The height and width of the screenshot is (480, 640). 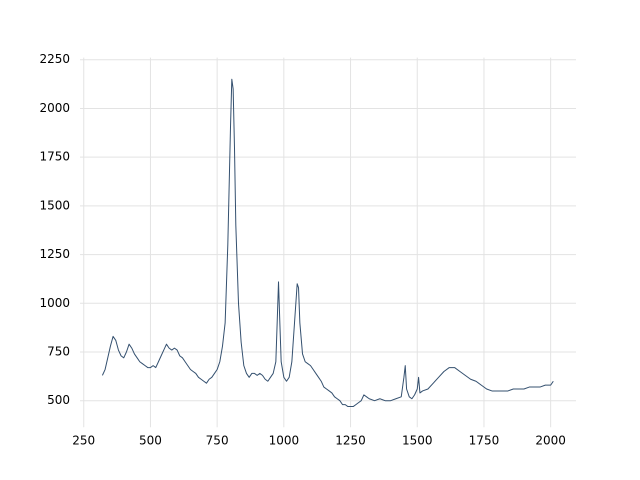 What do you see at coordinates (417, 441) in the screenshot?
I see `x-tick-label: 1500` at bounding box center [417, 441].